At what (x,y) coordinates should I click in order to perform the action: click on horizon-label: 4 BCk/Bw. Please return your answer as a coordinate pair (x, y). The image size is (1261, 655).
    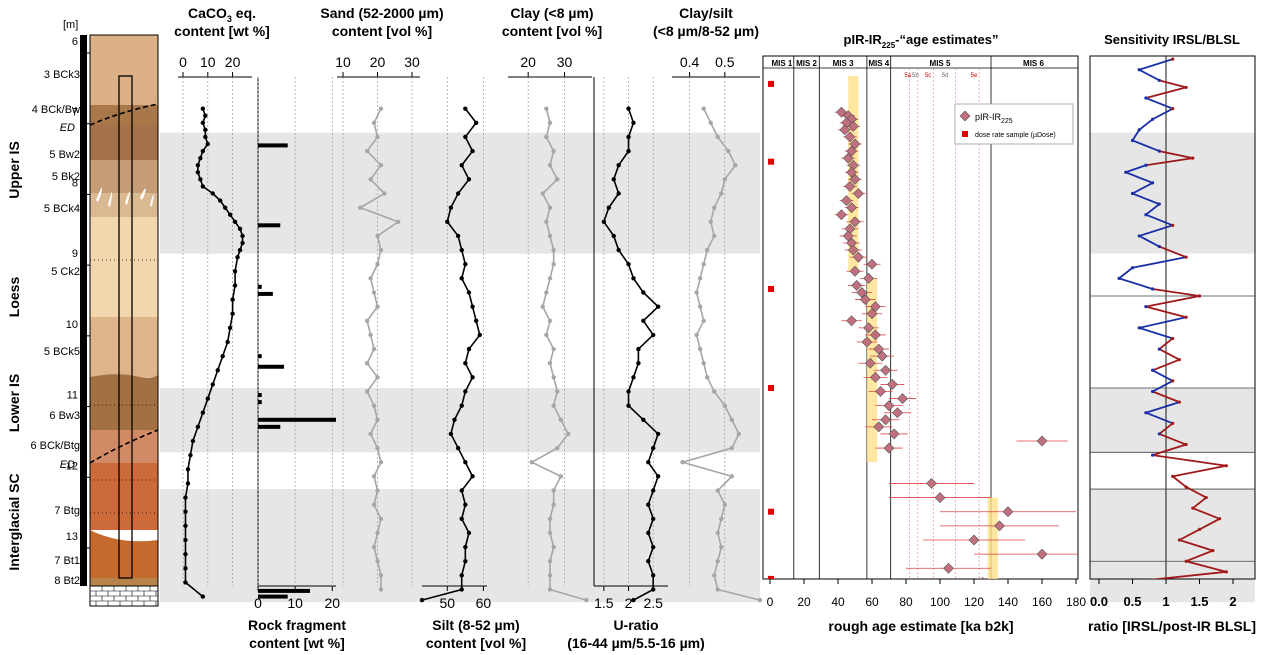
    Looking at the image, I should click on (56, 110).